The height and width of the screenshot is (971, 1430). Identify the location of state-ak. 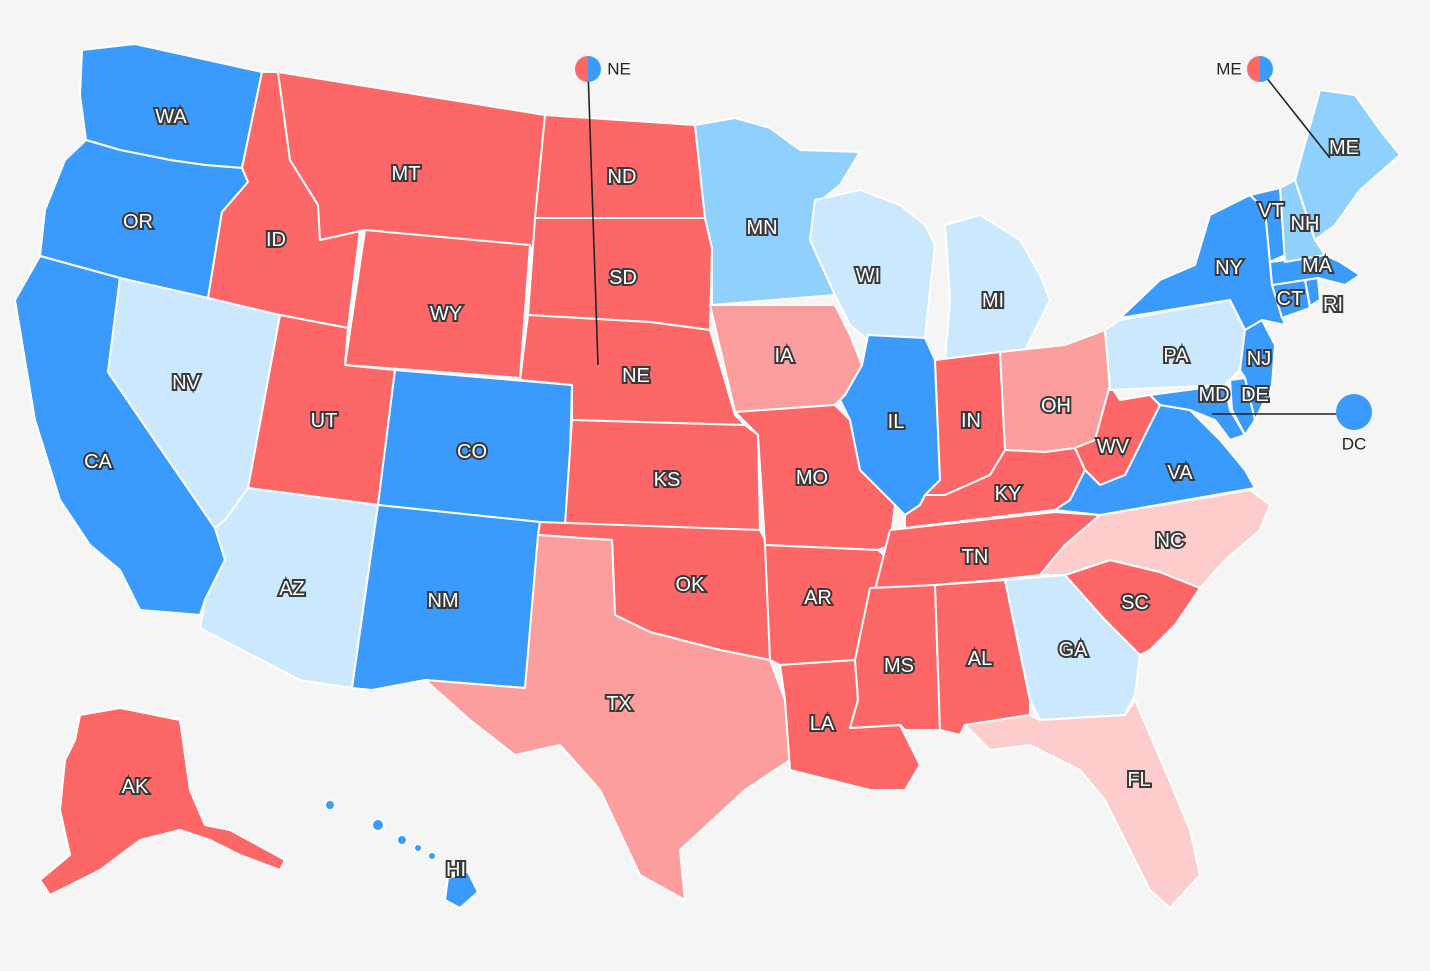
(162, 801).